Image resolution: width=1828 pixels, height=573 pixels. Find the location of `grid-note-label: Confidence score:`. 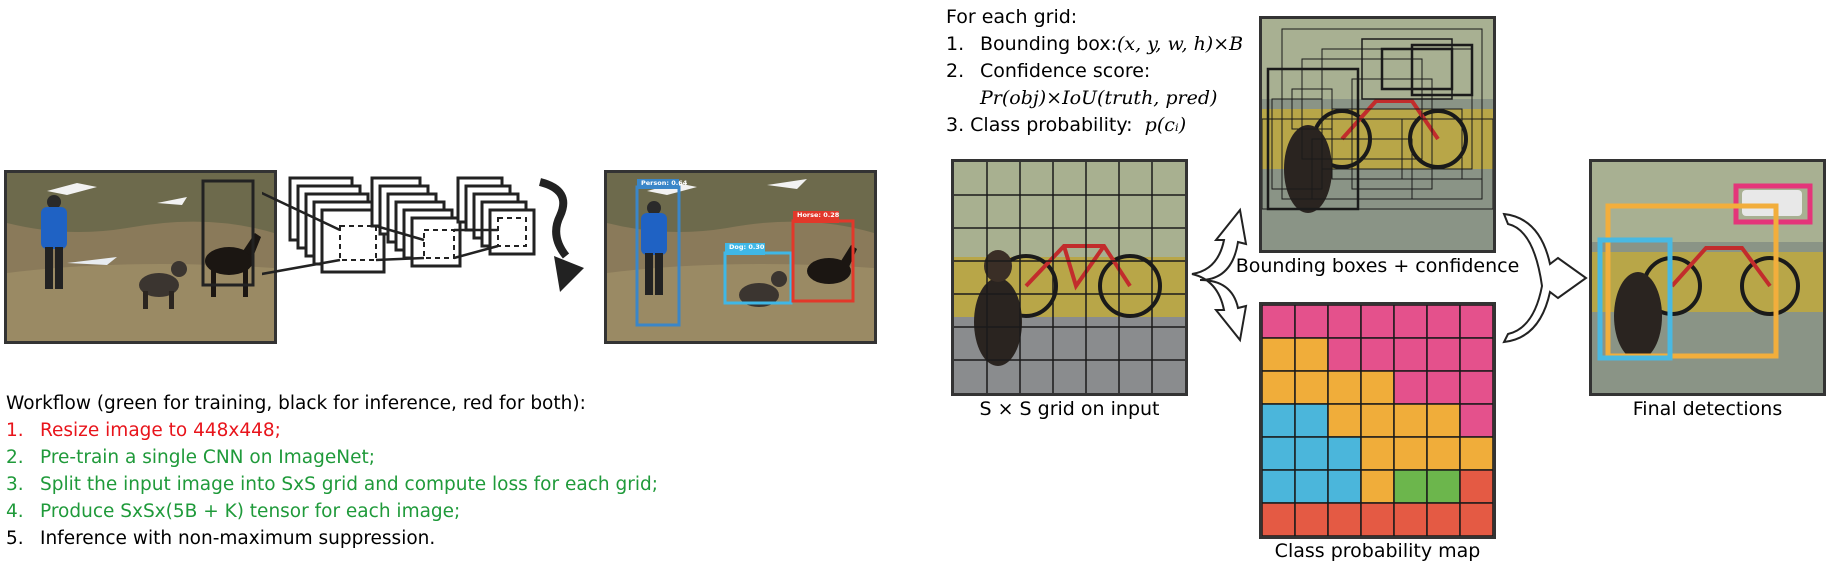

grid-note-label: Confidence score: is located at coordinates (1065, 71).